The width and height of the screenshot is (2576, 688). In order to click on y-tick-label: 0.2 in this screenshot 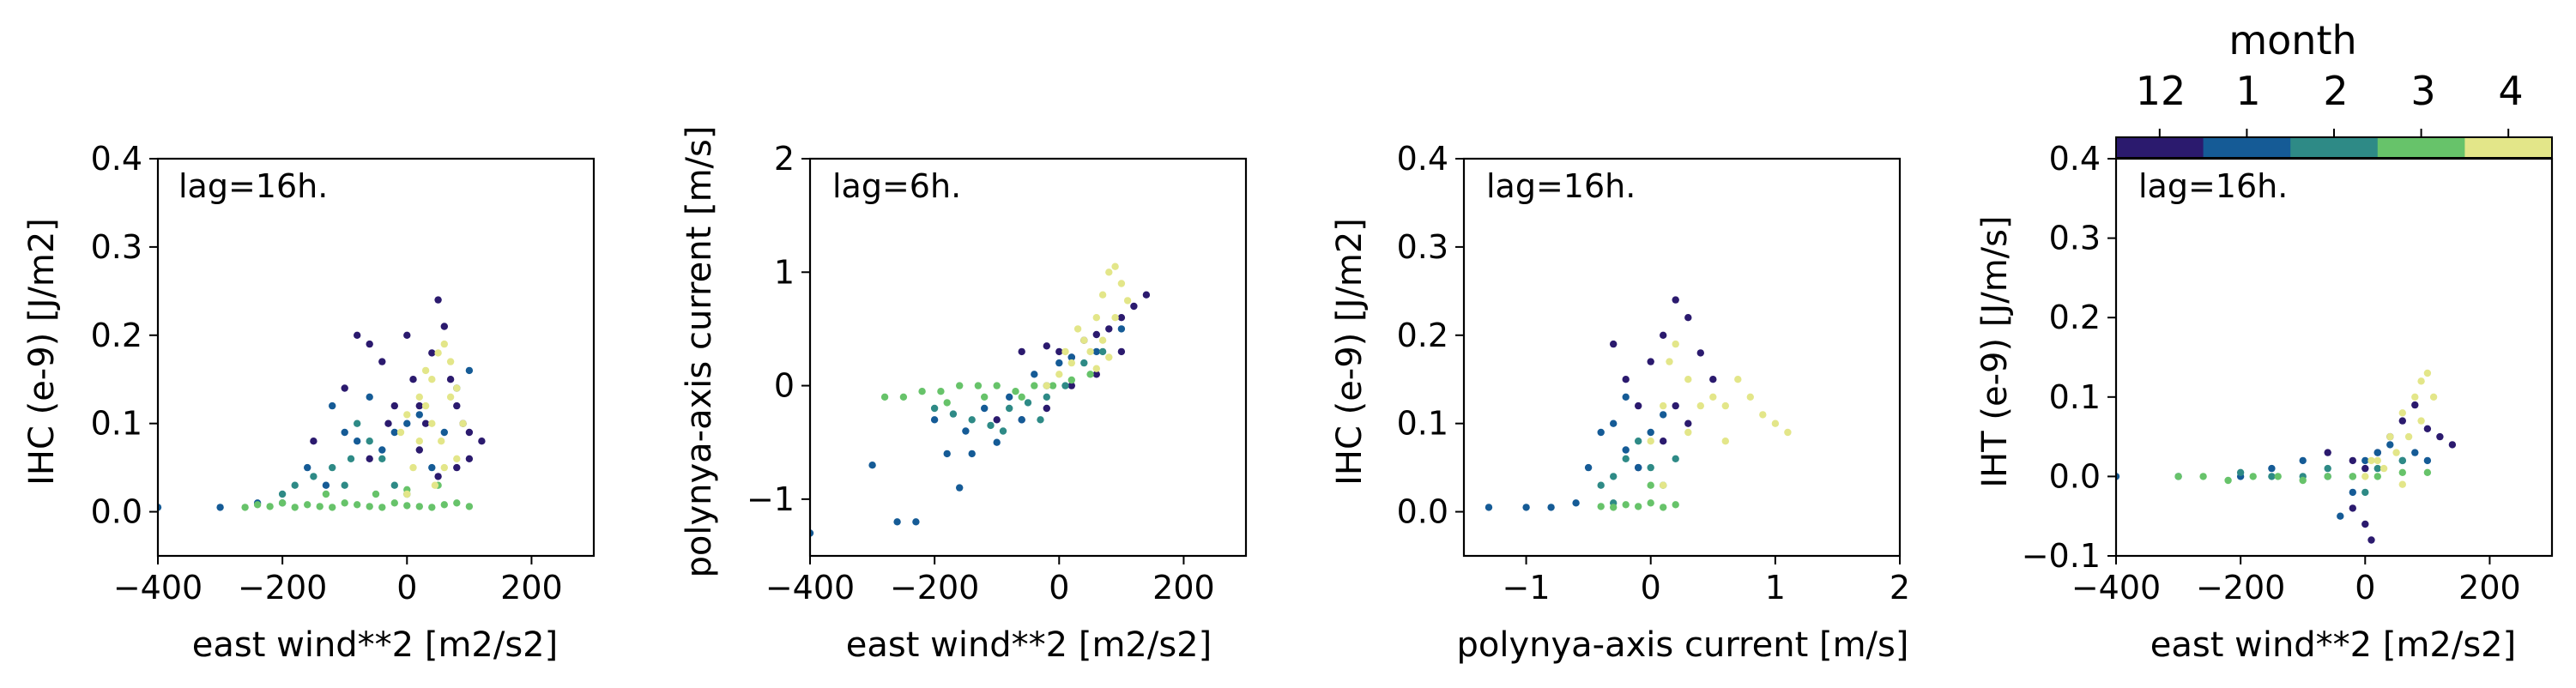, I will do `click(1422, 336)`.